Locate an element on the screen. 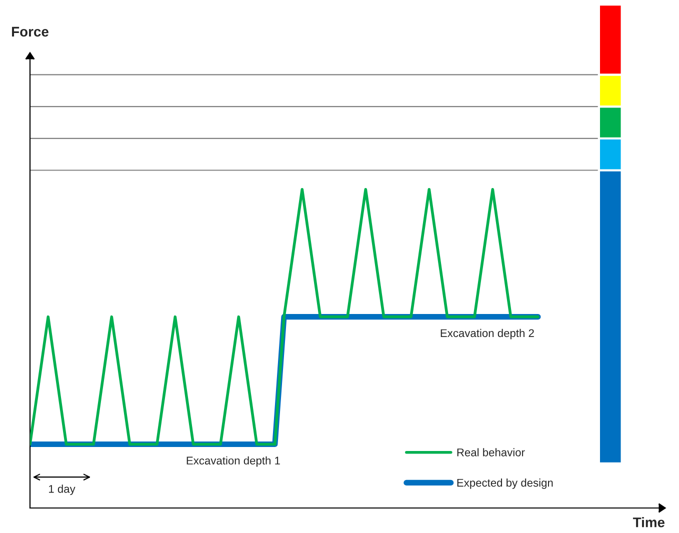 Image resolution: width=679 pixels, height=533 pixels. text: Force is located at coordinates (30, 31).